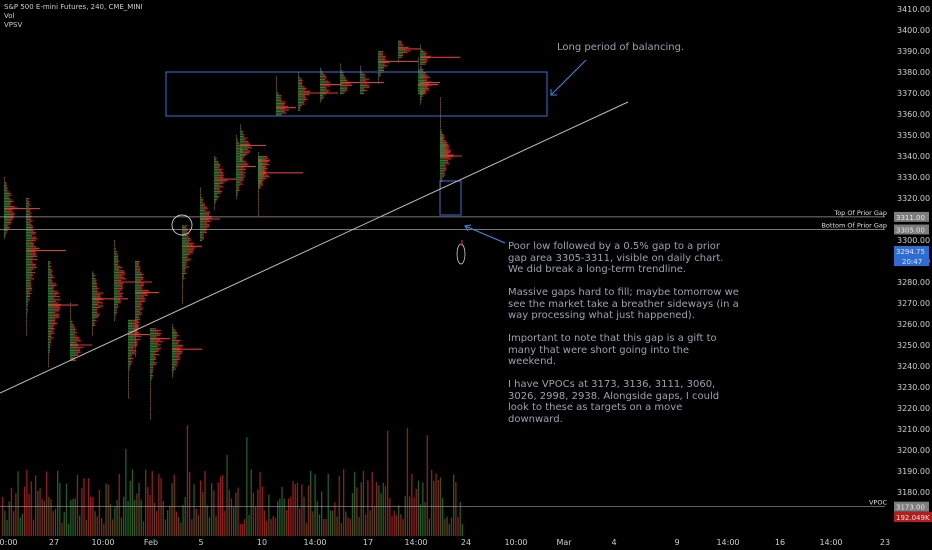 The image size is (932, 550). Describe the element at coordinates (182, 225) in the screenshot. I see `poor-low-circle` at that location.